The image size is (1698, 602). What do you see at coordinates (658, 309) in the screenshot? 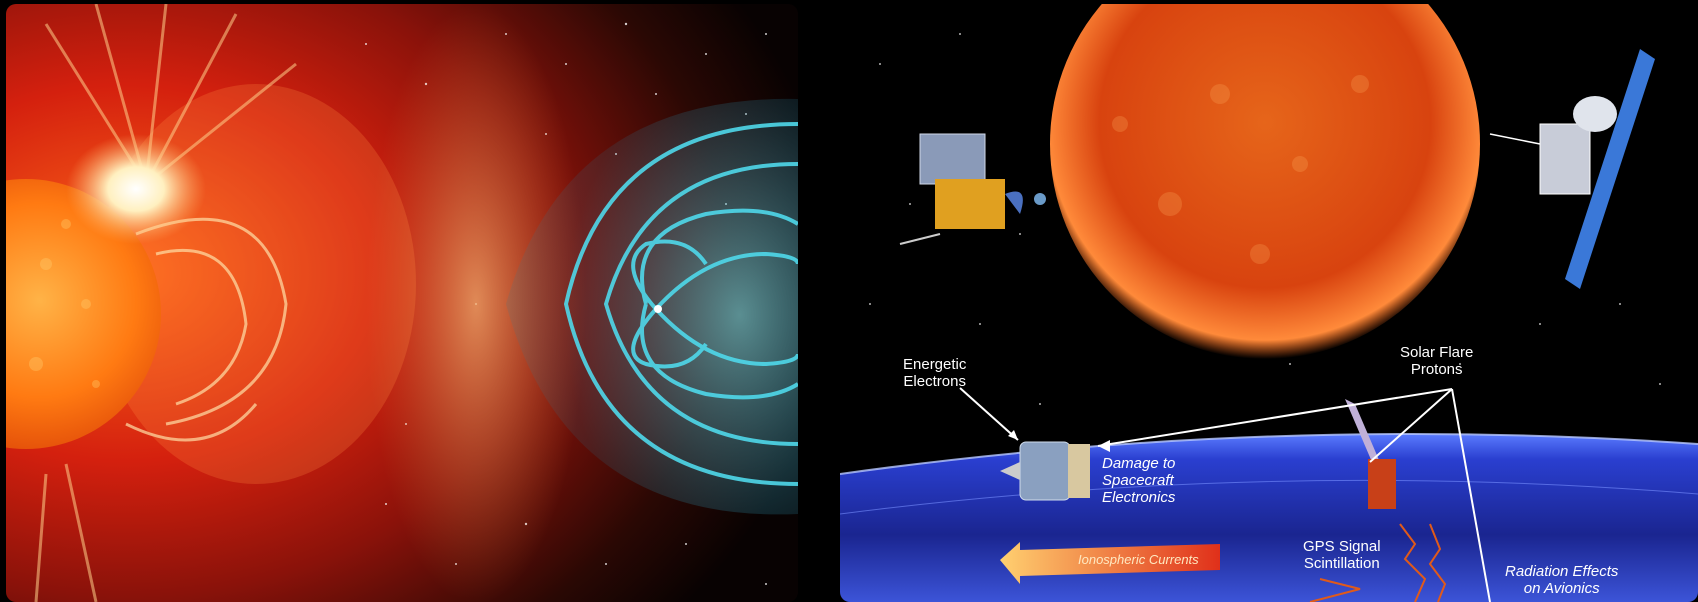
I see `earth-icon` at bounding box center [658, 309].